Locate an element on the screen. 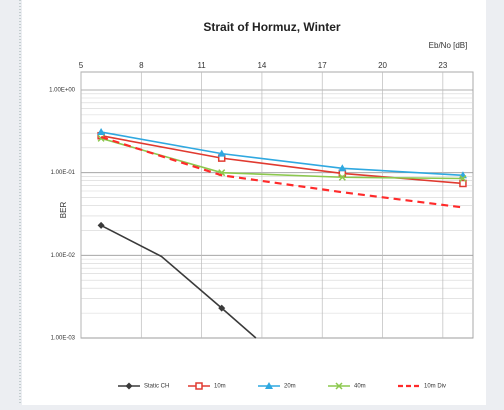 The height and width of the screenshot is (410, 504). y-tick-label: 1.00E-01 is located at coordinates (63, 173).